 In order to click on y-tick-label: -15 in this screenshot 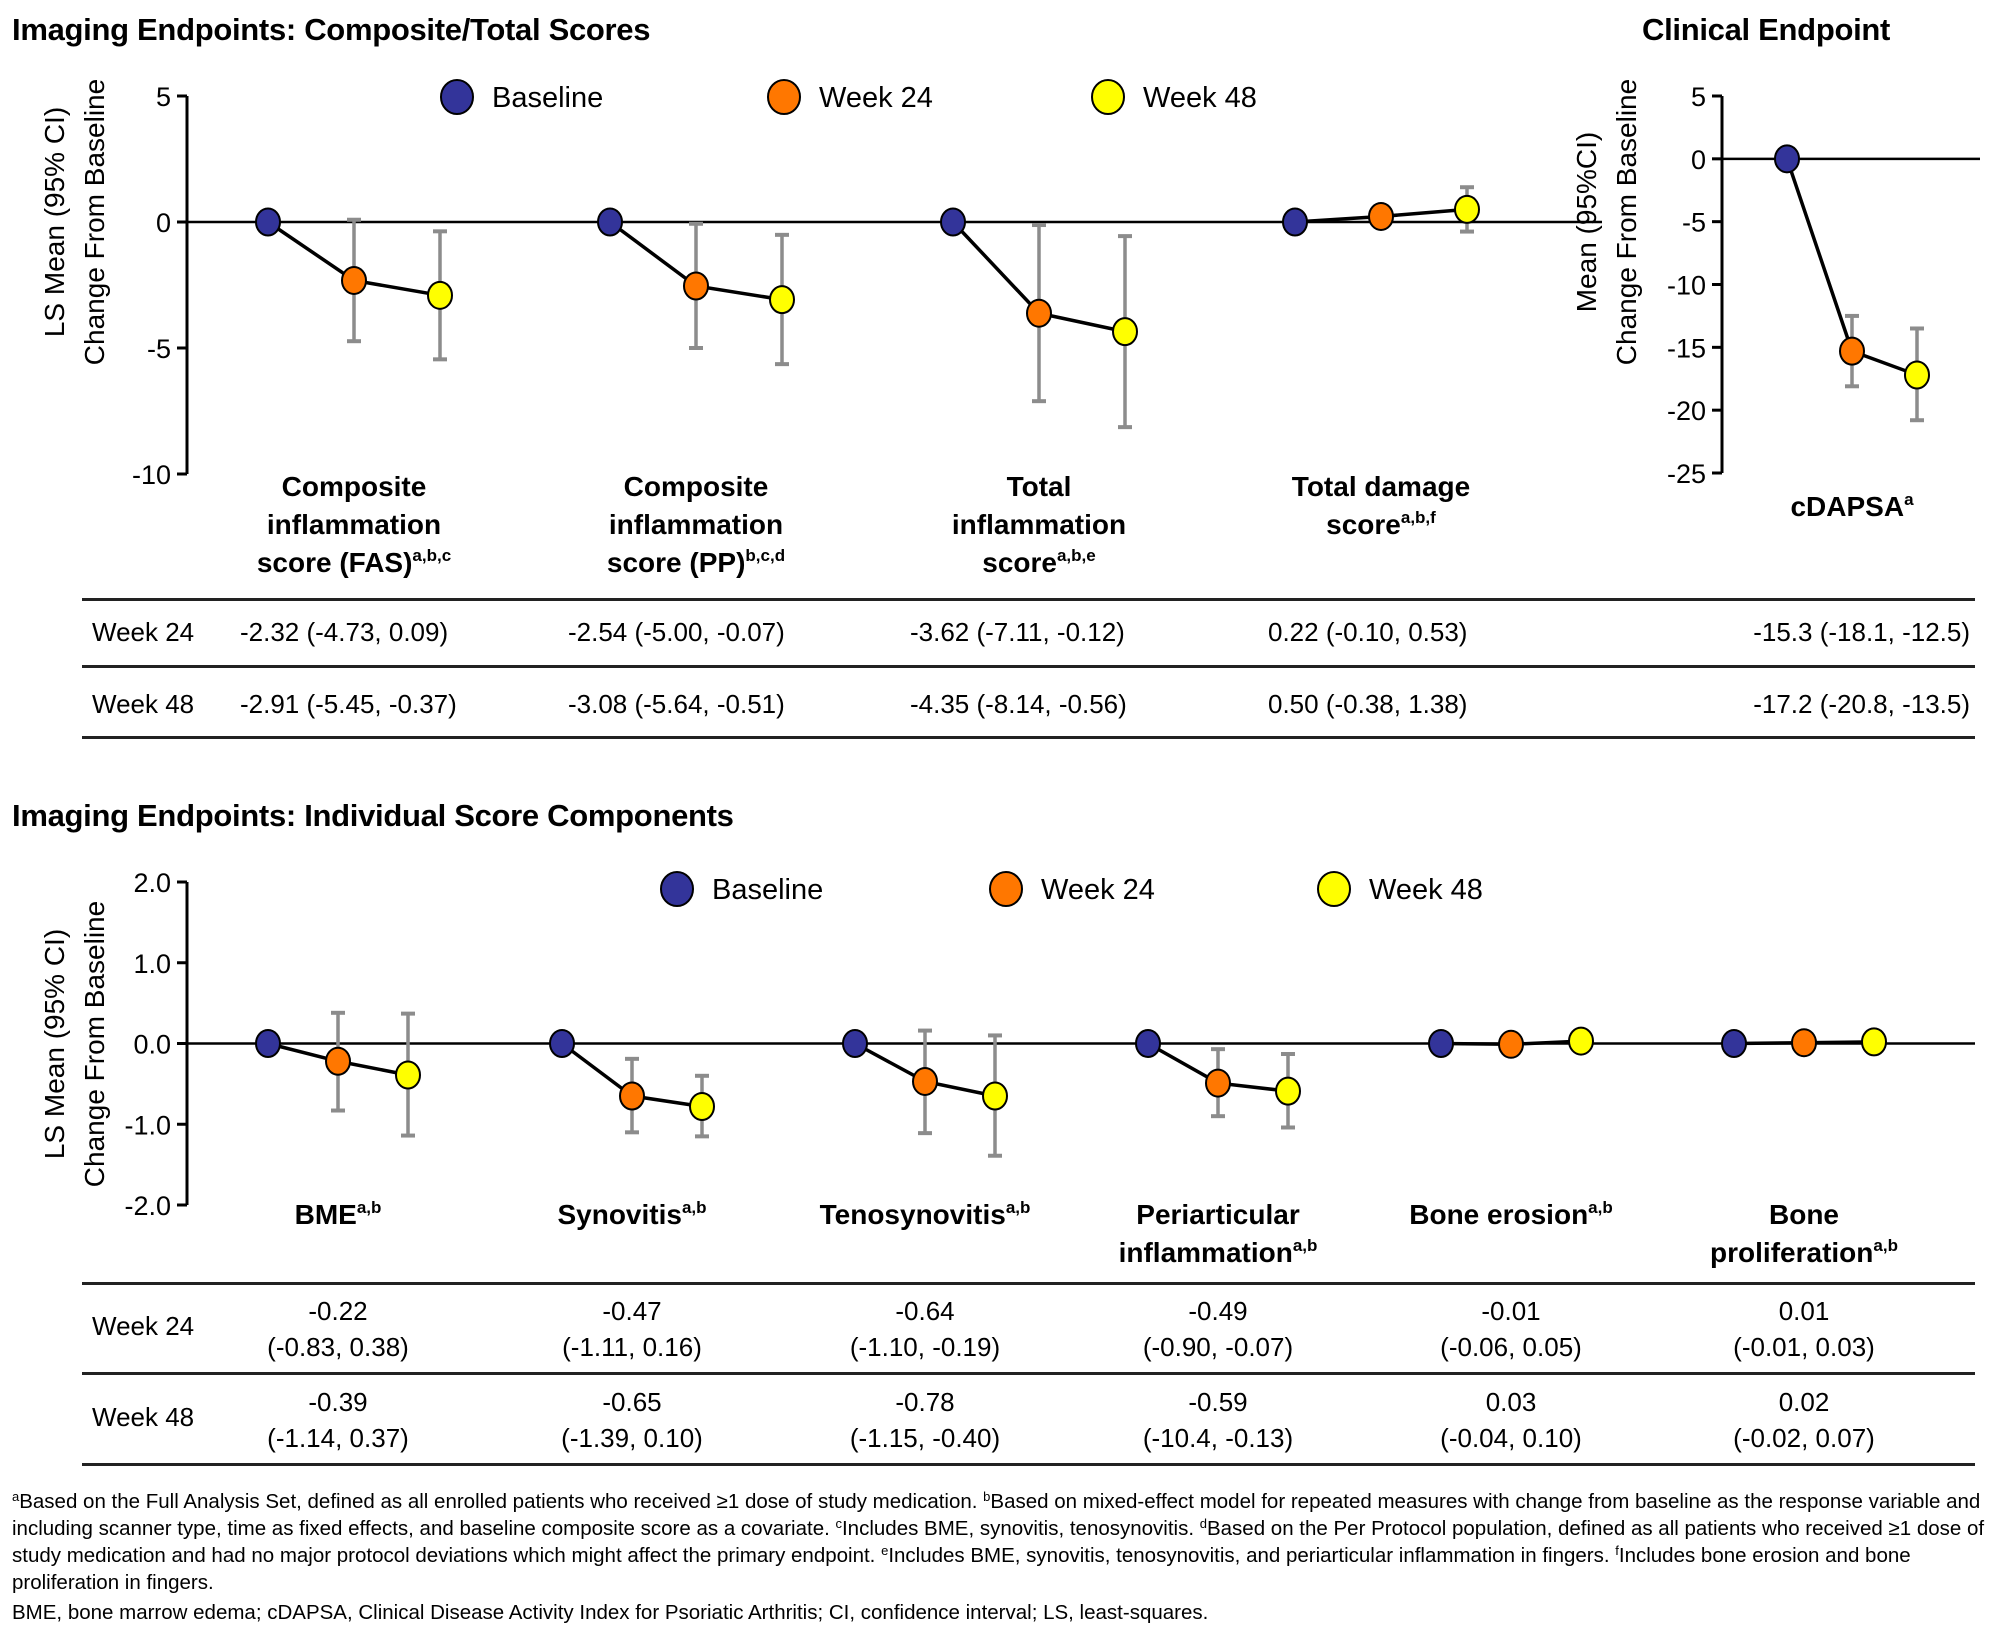, I will do `click(1686, 348)`.